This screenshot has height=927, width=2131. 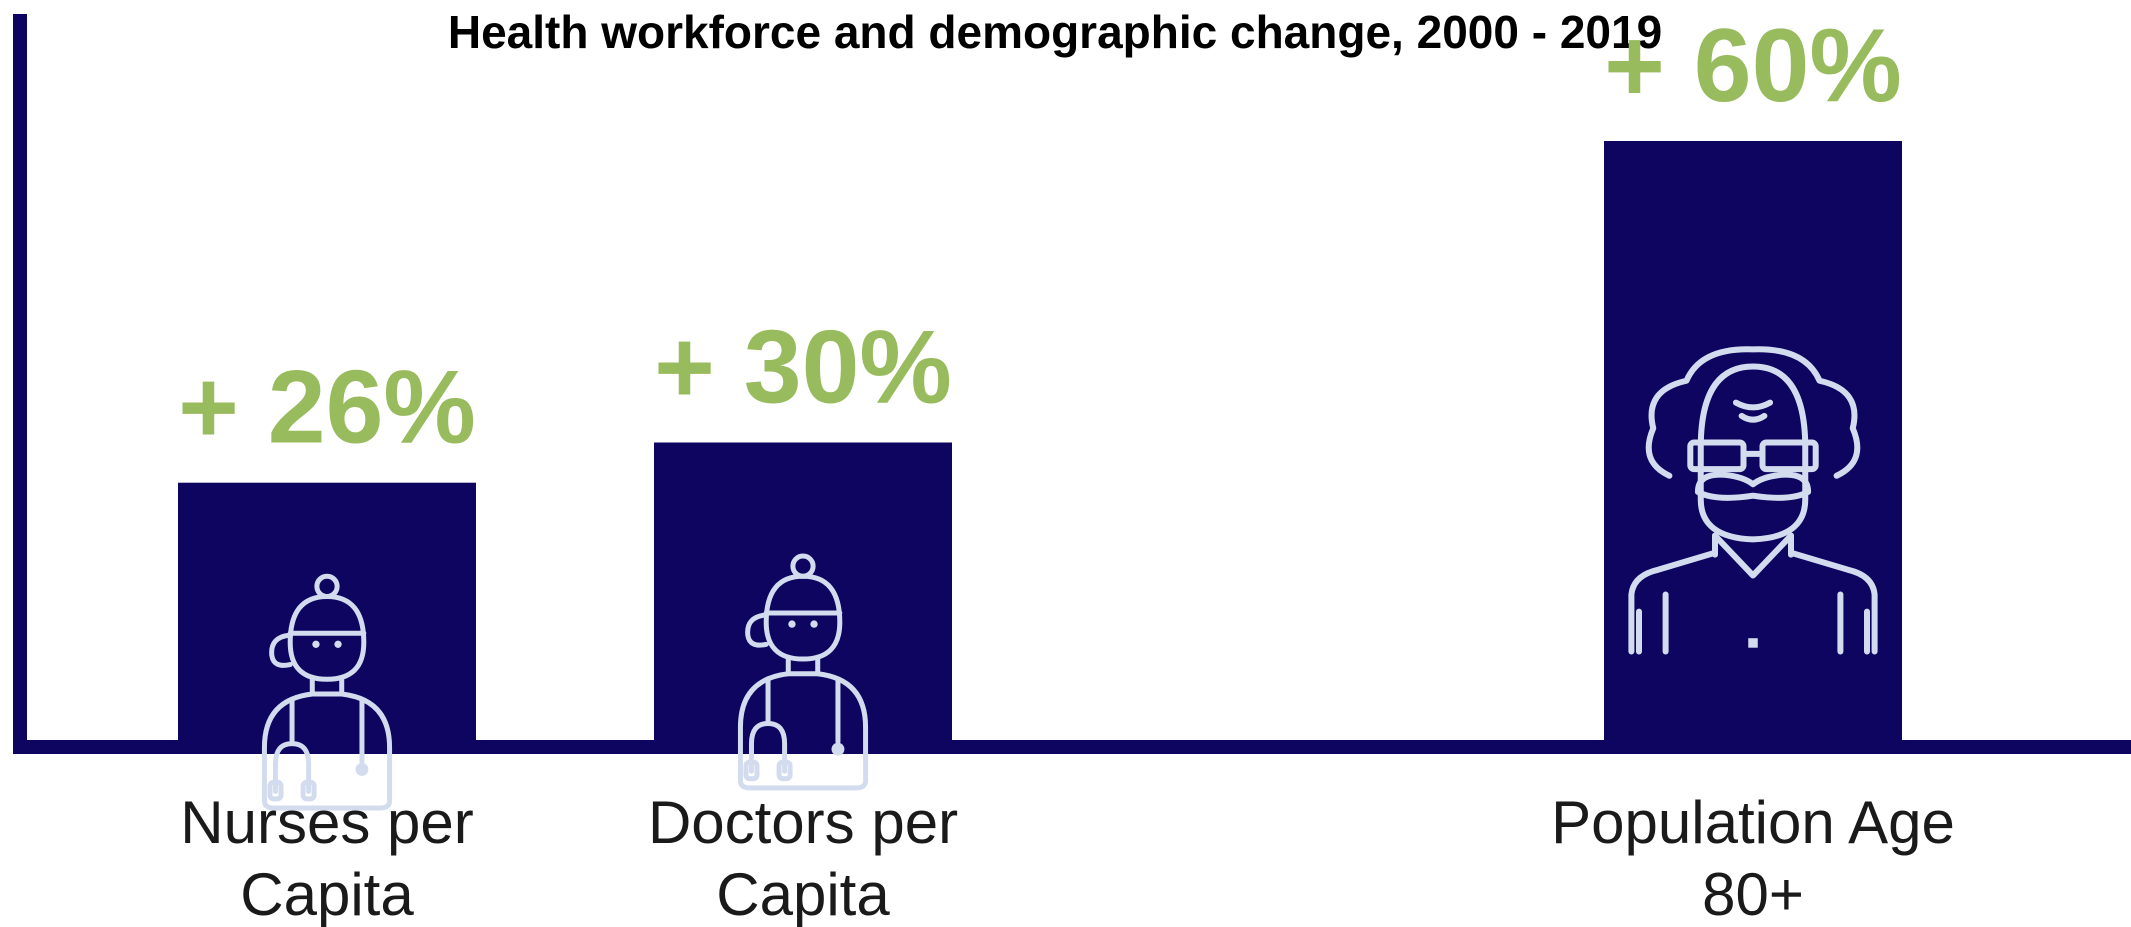 What do you see at coordinates (803, 368) in the screenshot?
I see `value-label-2: + 30%` at bounding box center [803, 368].